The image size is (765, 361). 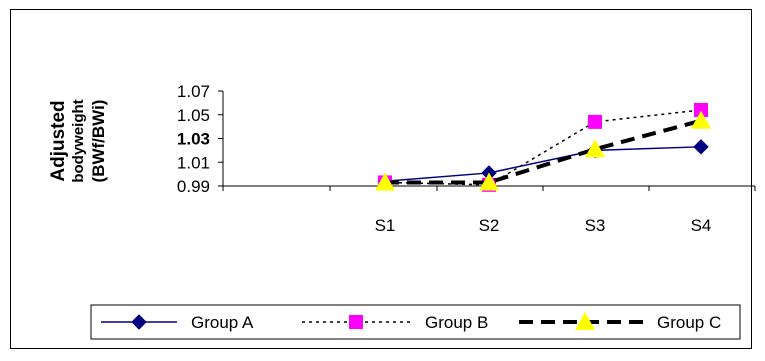 I want to click on y-tick-label: 1.07, so click(x=193, y=91).